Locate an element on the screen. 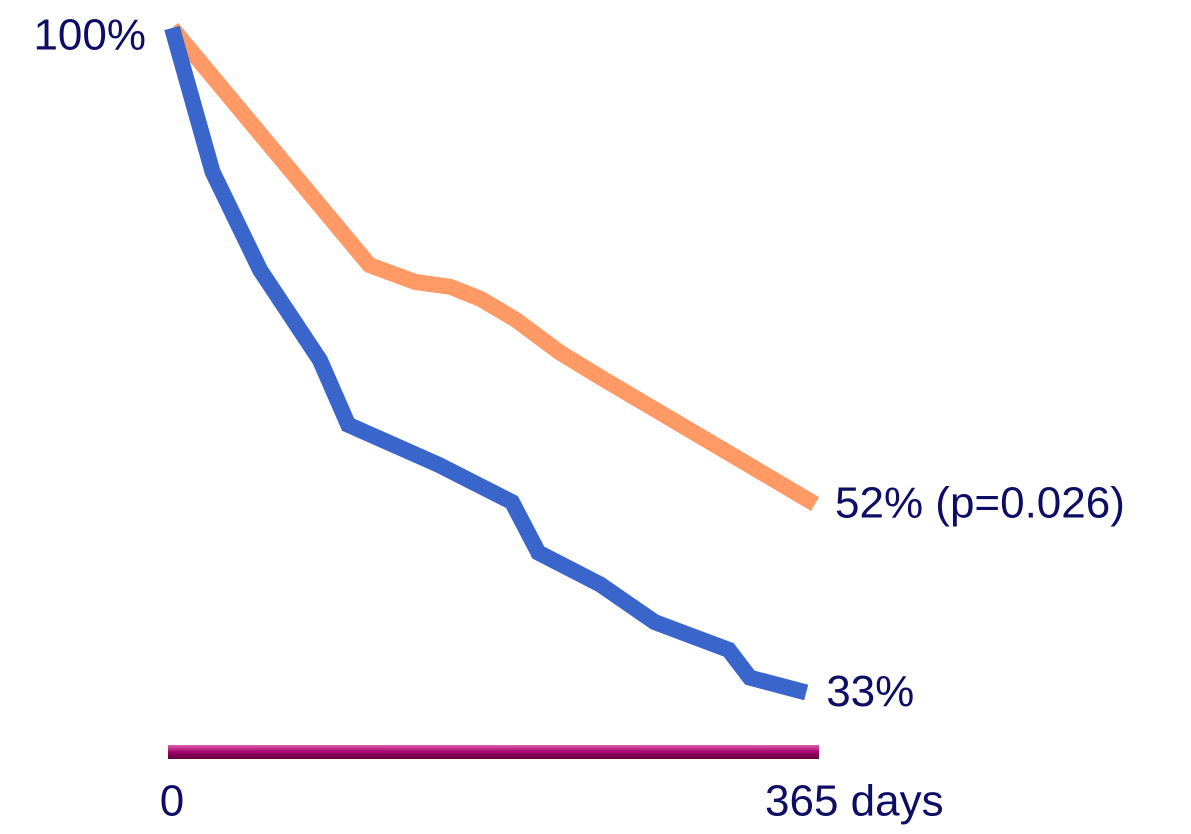  value-label: 52% (p=0.026) is located at coordinates (980, 503).